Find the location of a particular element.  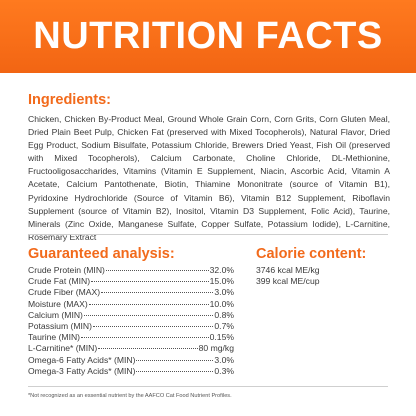

nutrient-row: Crude Fat (MIN) 15.0% is located at coordinates (131, 281).